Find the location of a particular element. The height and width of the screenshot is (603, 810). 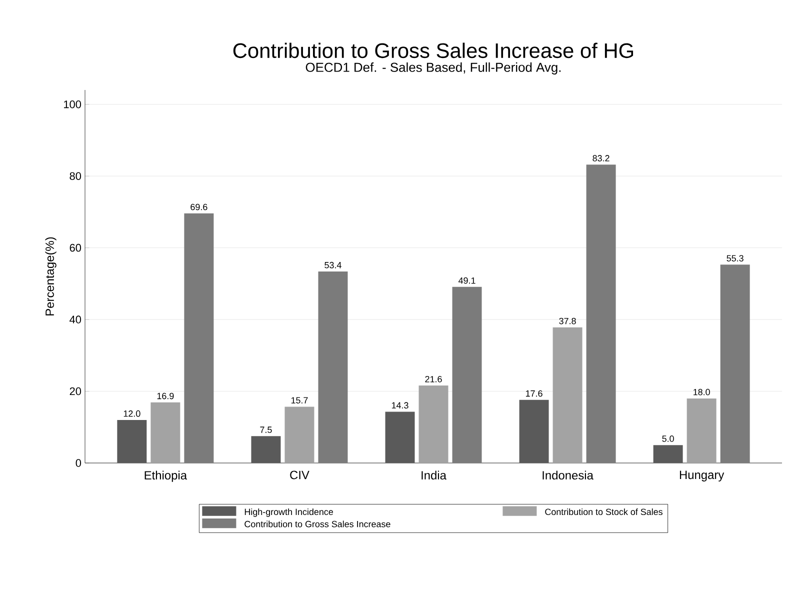

data-label: 7.5 is located at coordinates (266, 429).